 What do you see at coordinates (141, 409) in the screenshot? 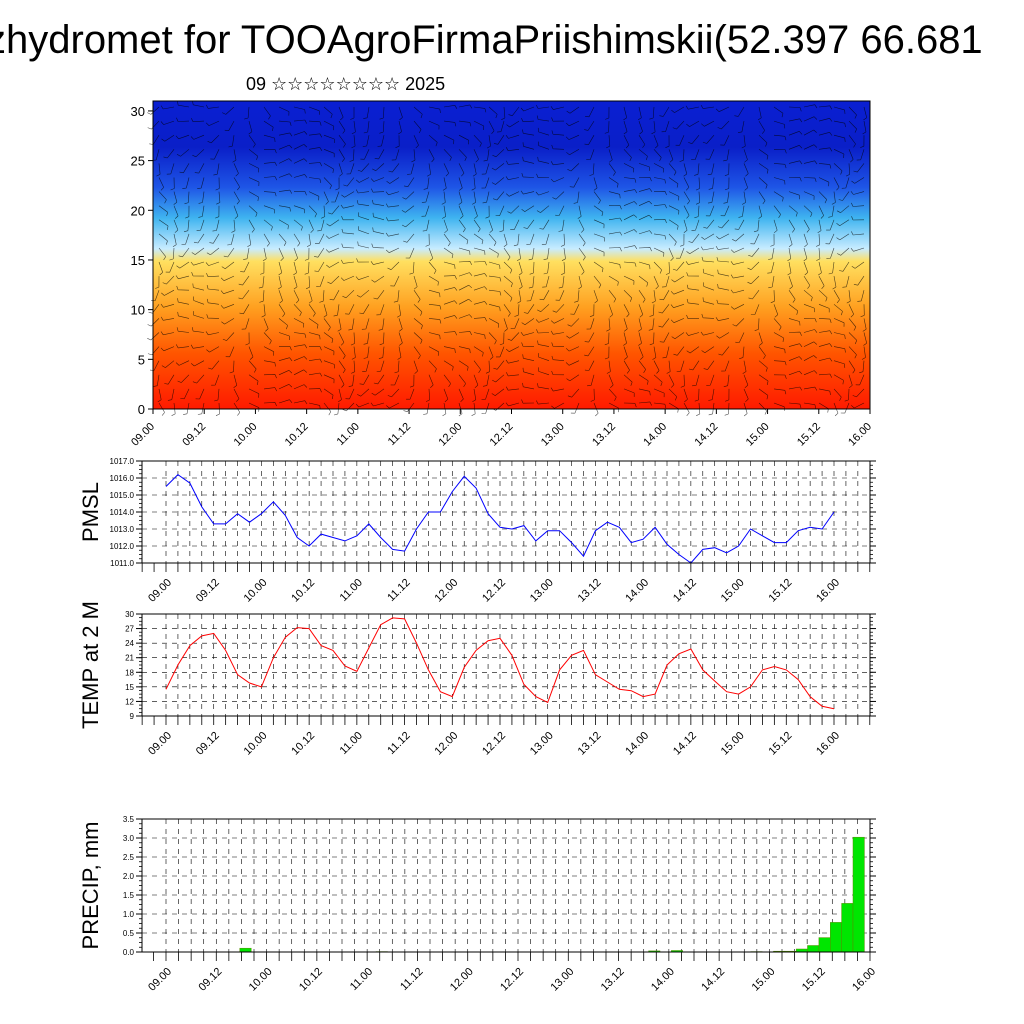
I see `y-tick-label: 0` at bounding box center [141, 409].